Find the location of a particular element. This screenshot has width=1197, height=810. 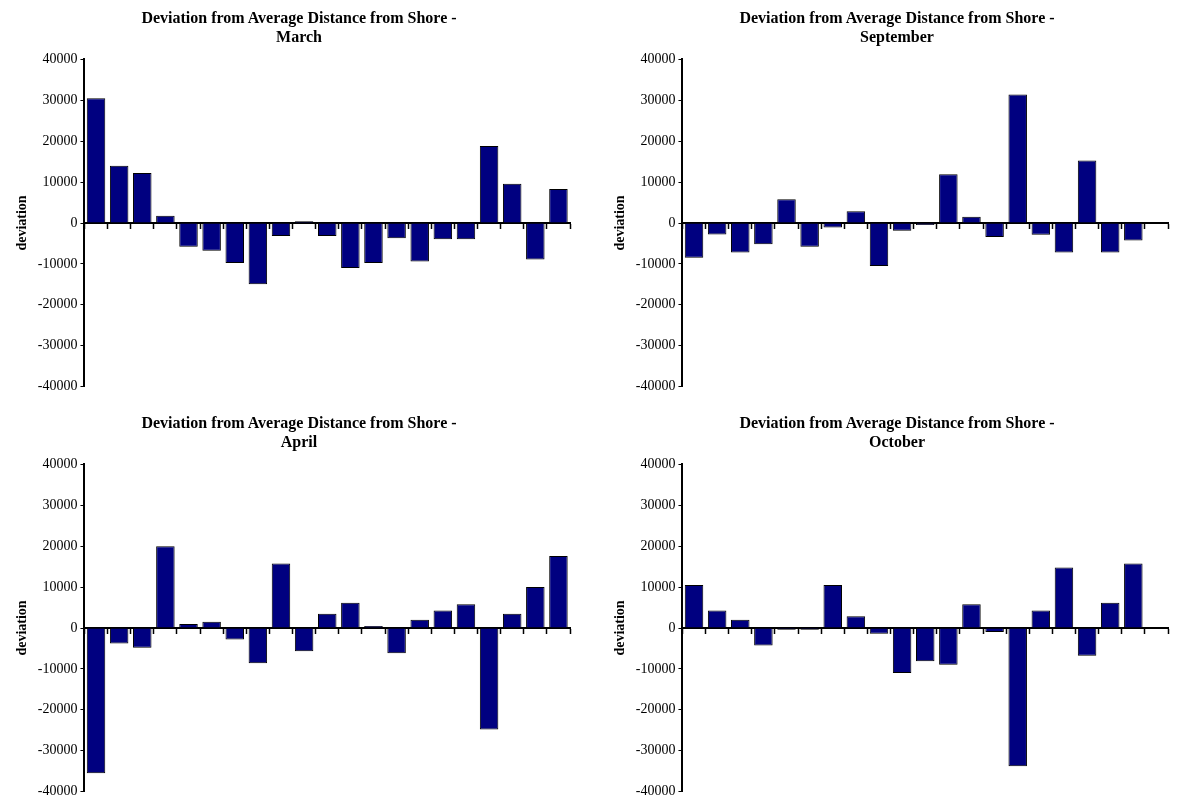

chart-title: Deviation from Average Distance from Shore - September is located at coordinates (897, 28).